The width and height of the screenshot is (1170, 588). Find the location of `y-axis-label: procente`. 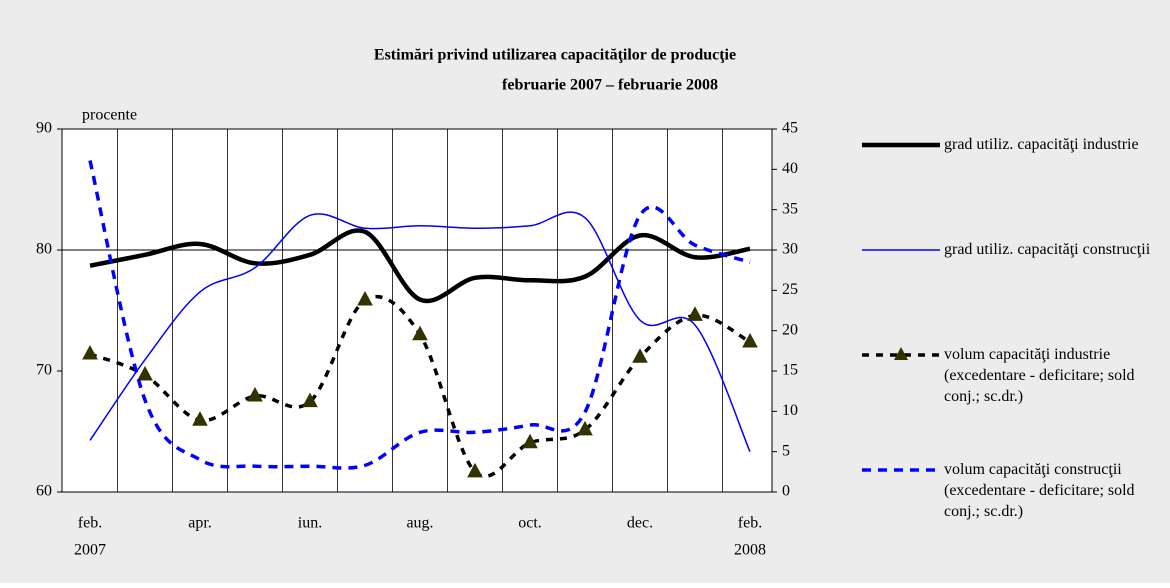

y-axis-label: procente is located at coordinates (109, 115).